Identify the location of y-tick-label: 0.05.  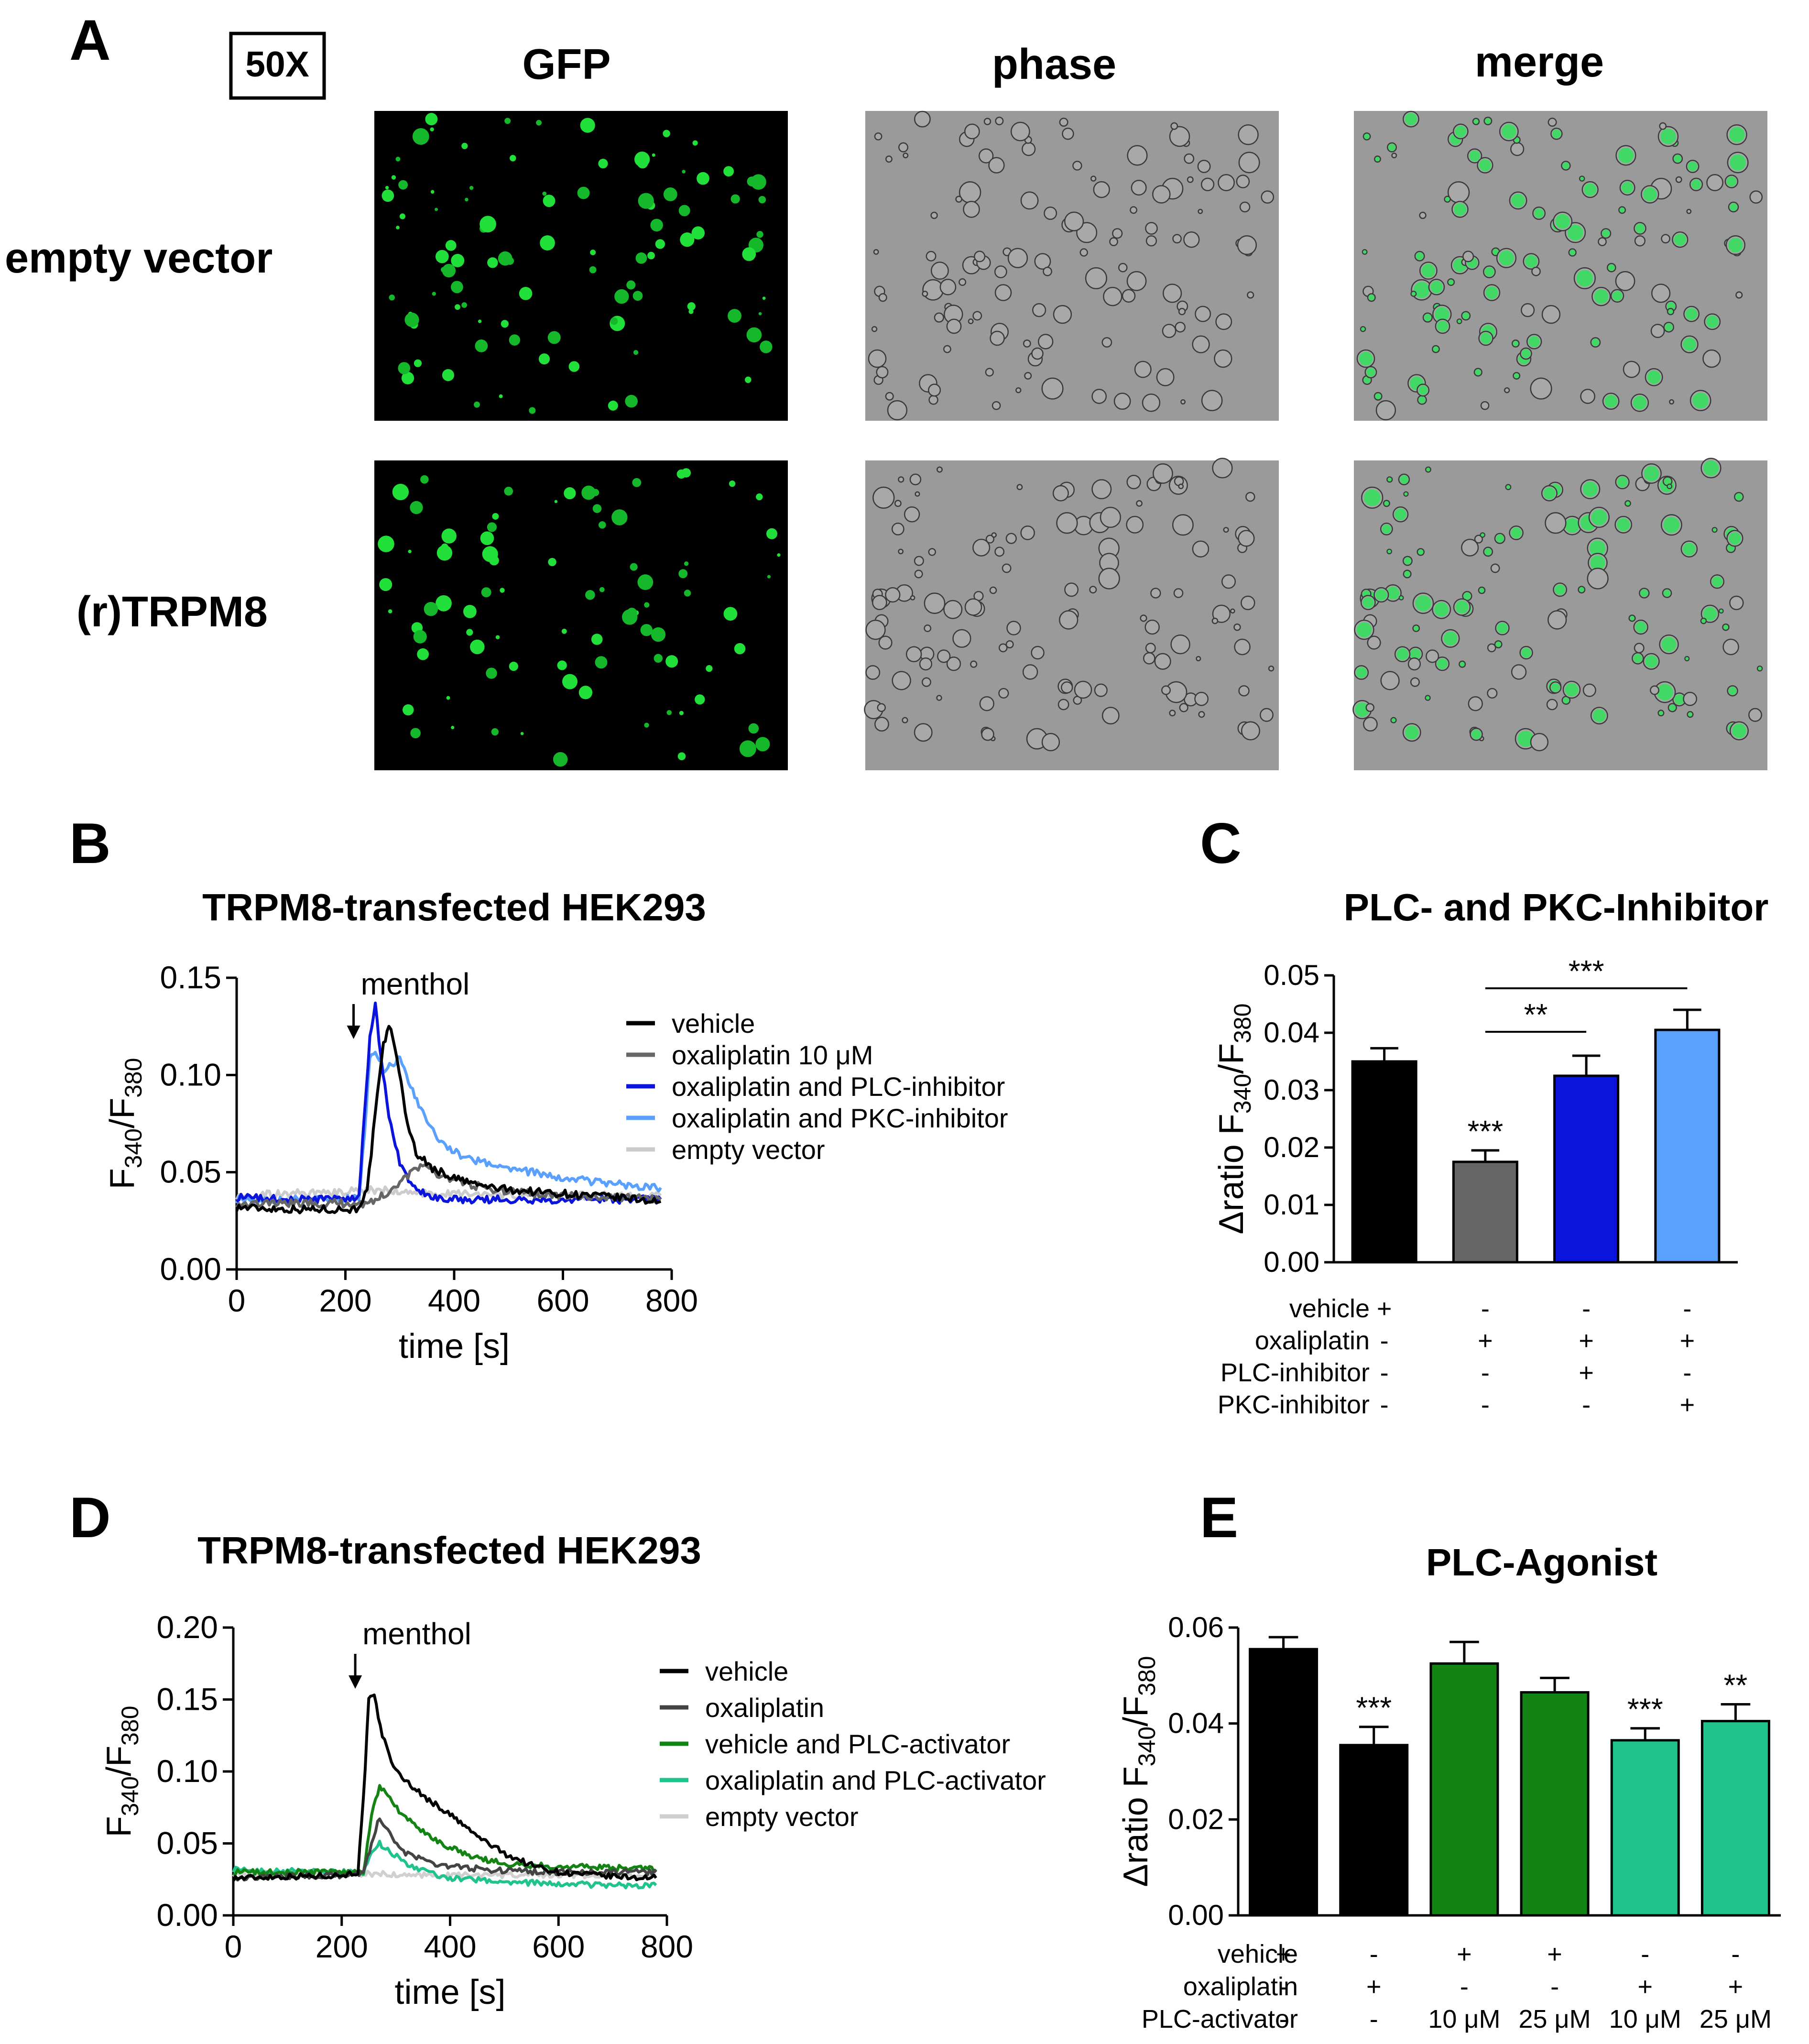
(1291, 975).